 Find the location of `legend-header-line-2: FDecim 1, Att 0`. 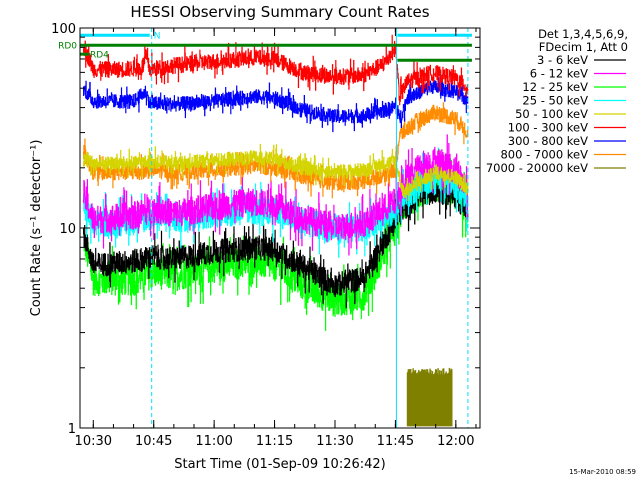

legend-header-line-2: FDecim 1, Att 0 is located at coordinates (583, 47).